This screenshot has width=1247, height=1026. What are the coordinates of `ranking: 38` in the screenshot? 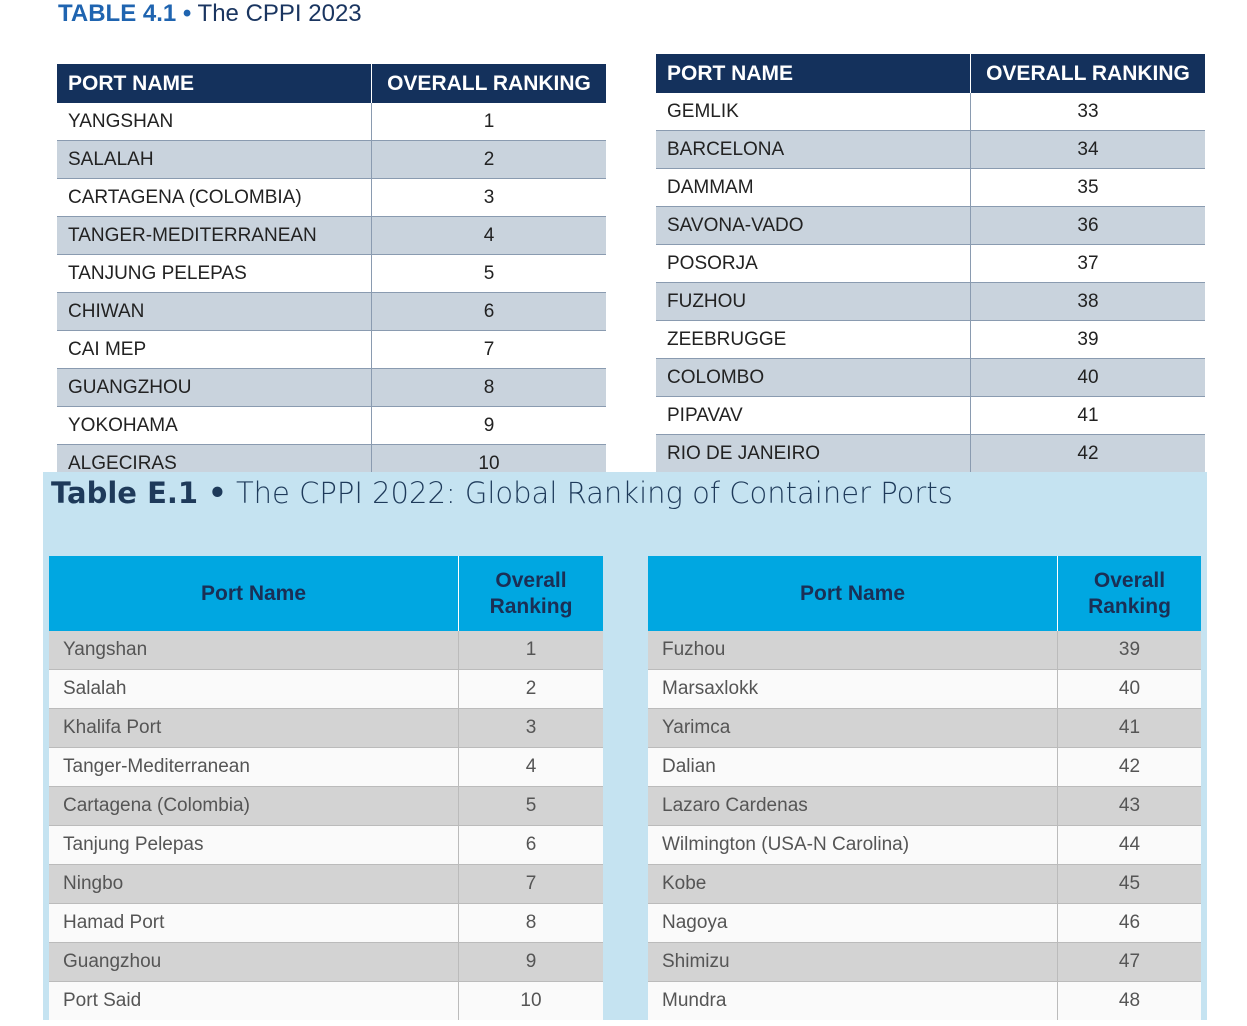 It's located at (1088, 302).